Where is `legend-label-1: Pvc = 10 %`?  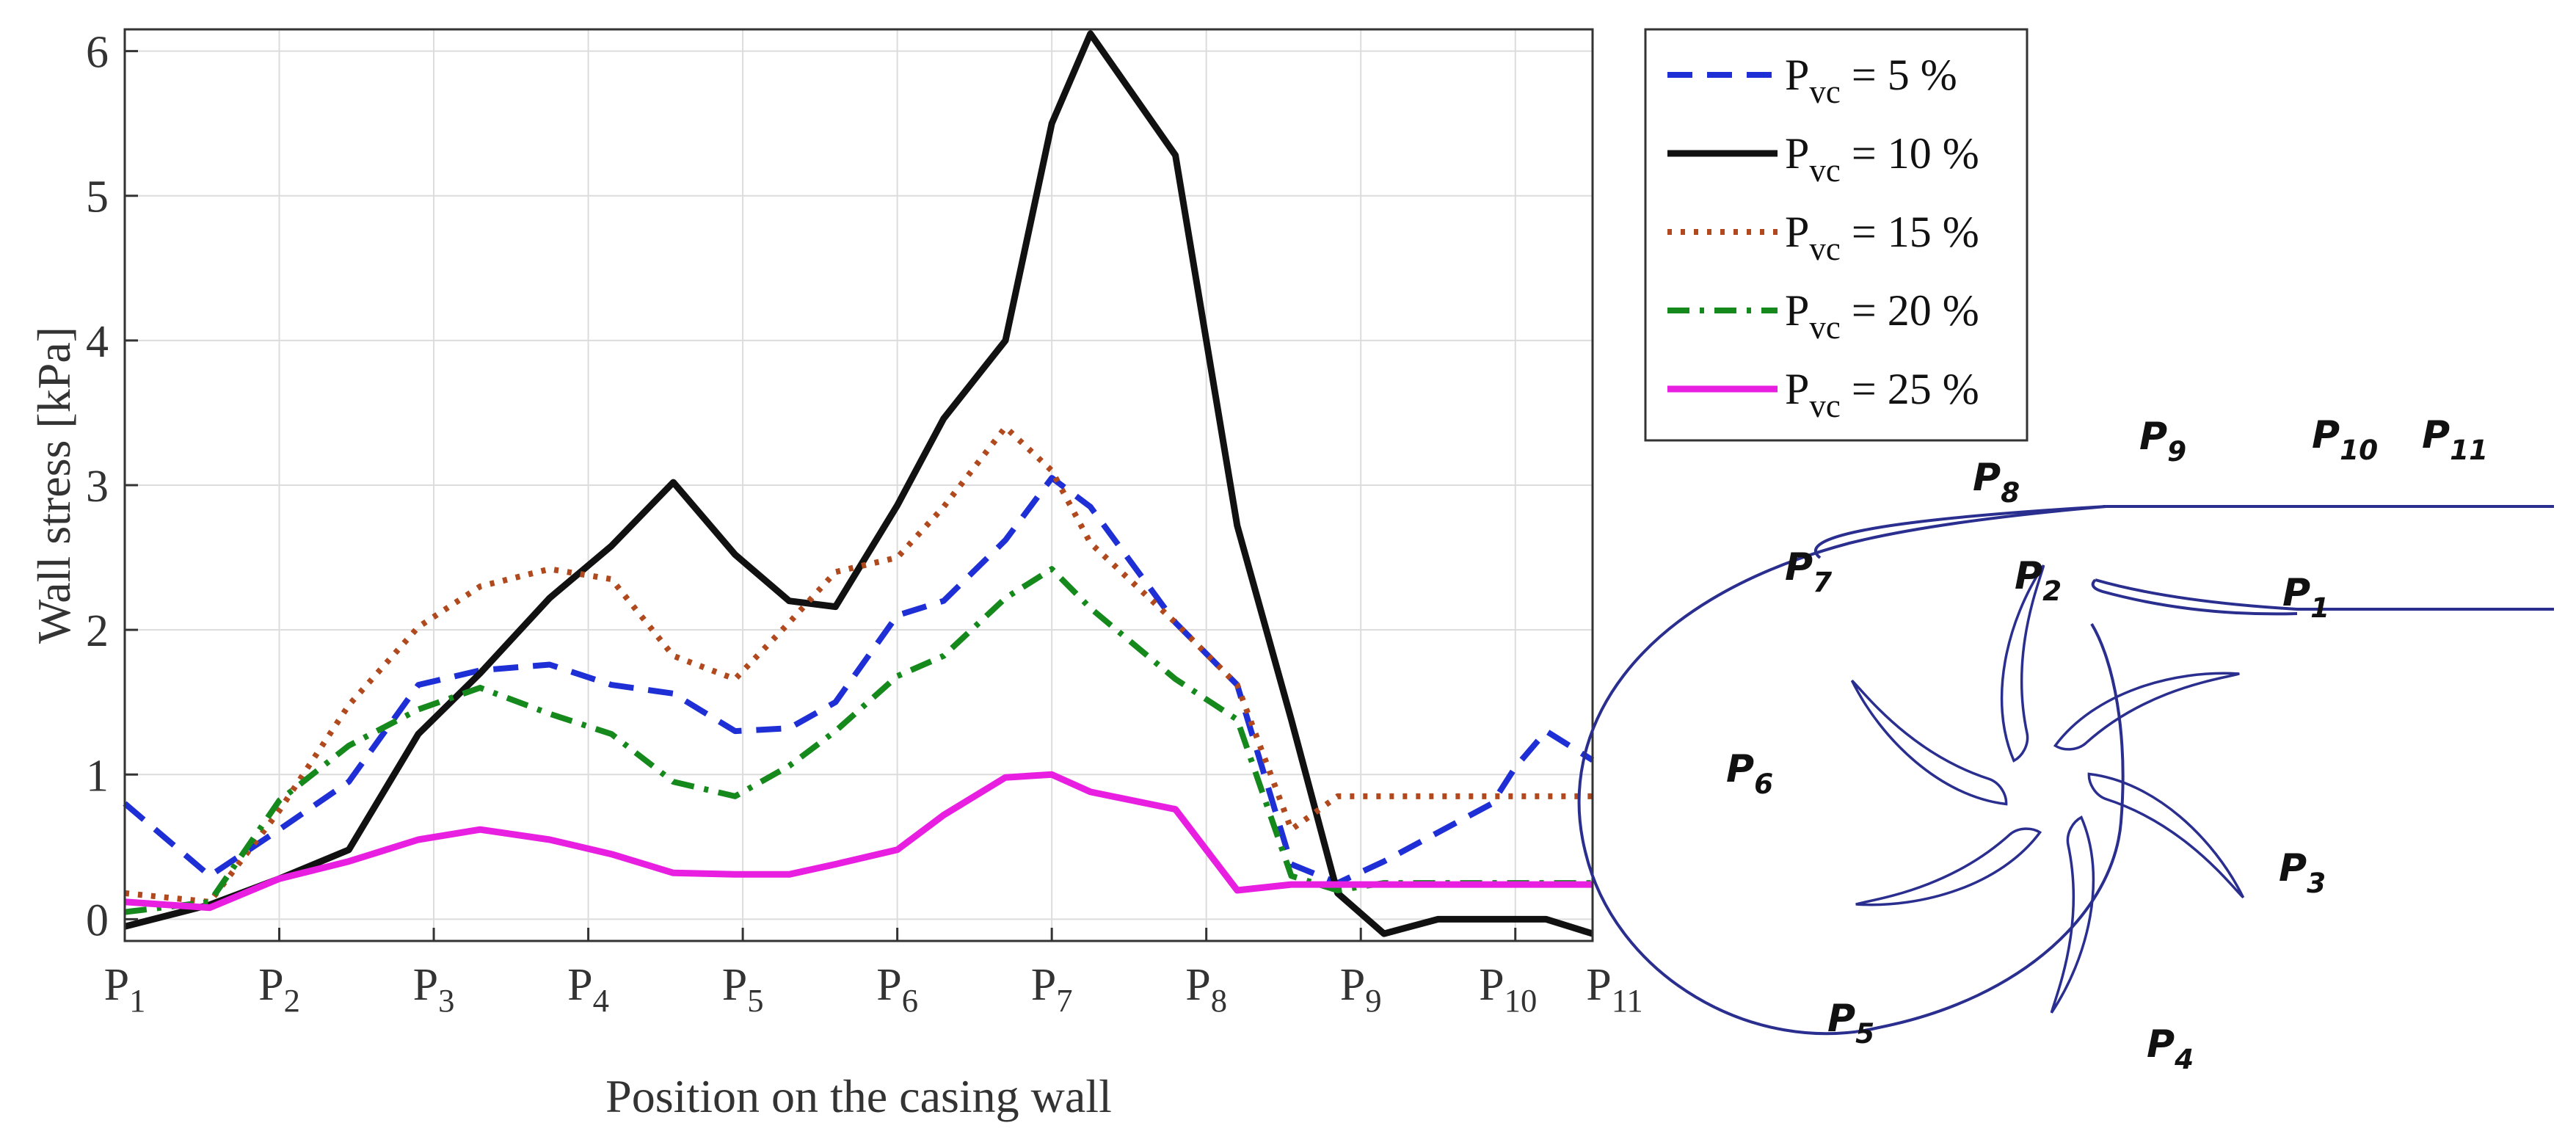
legend-label-1: Pvc = 10 % is located at coordinates (1882, 159).